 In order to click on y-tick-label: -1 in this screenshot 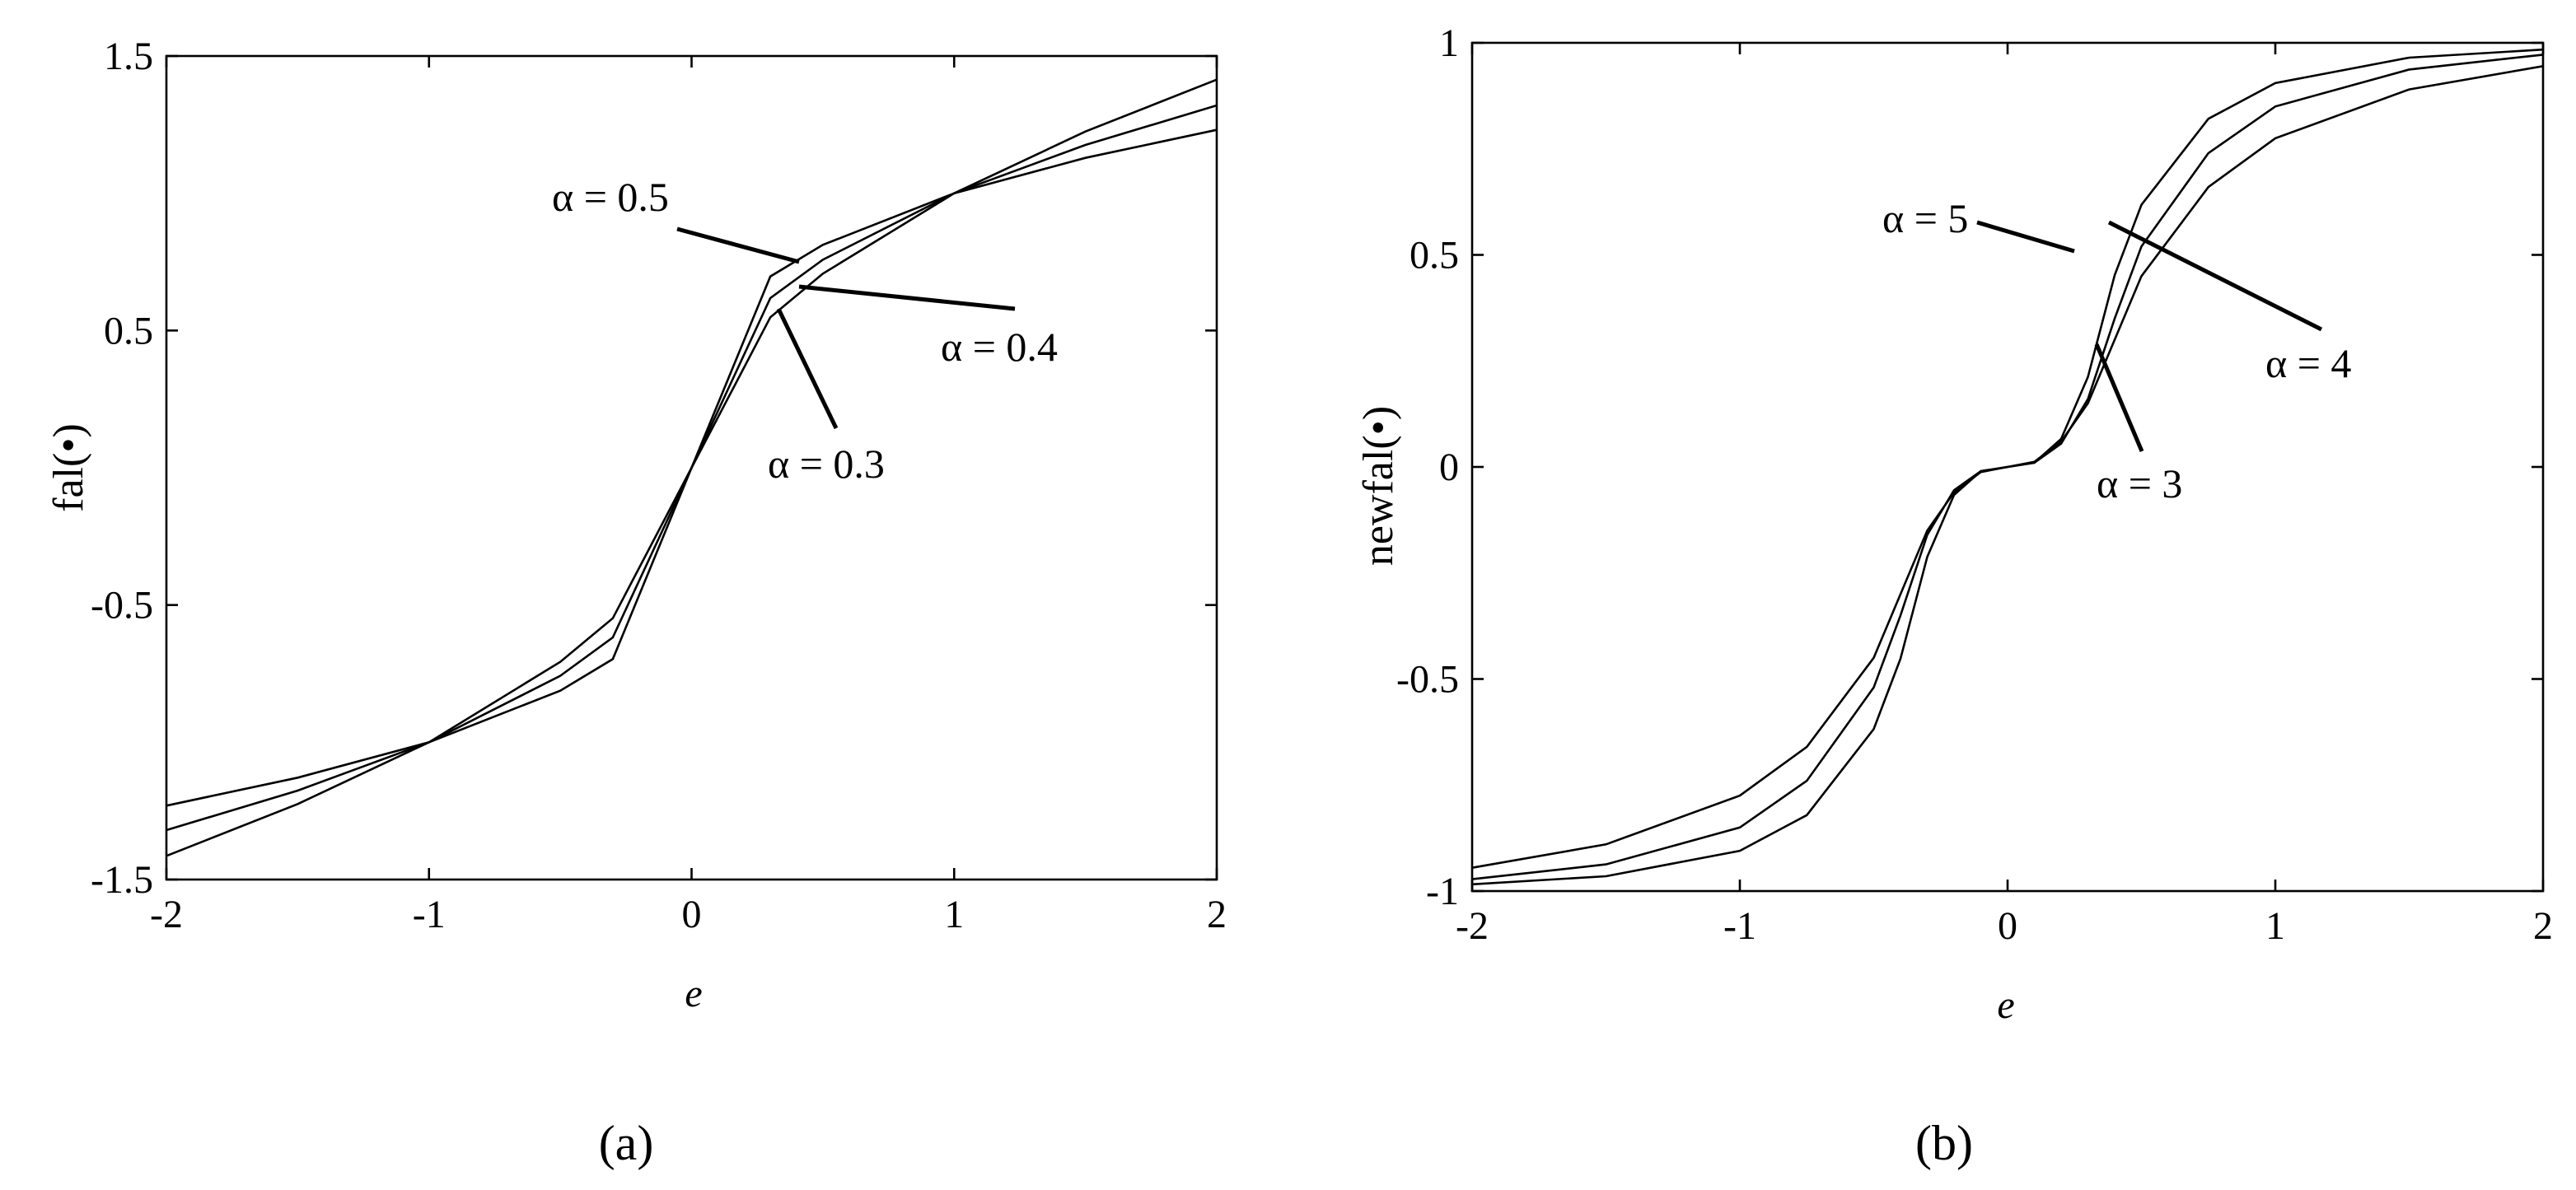, I will do `click(1442, 891)`.